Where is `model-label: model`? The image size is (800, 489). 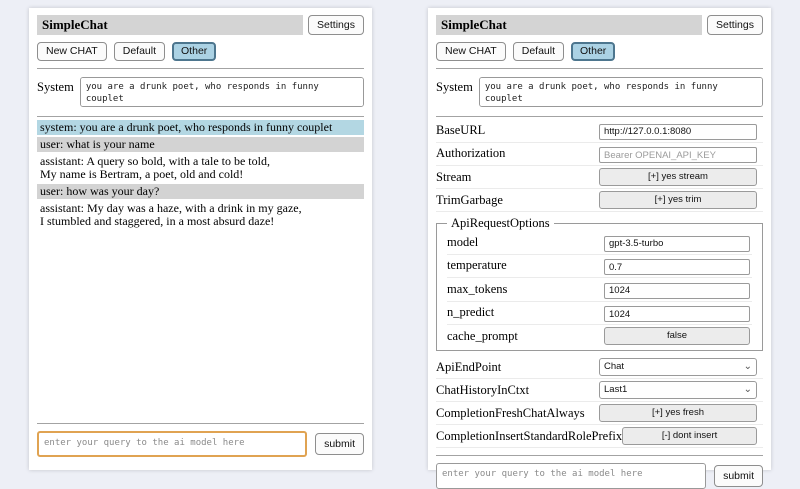
model-label: model is located at coordinates (463, 241).